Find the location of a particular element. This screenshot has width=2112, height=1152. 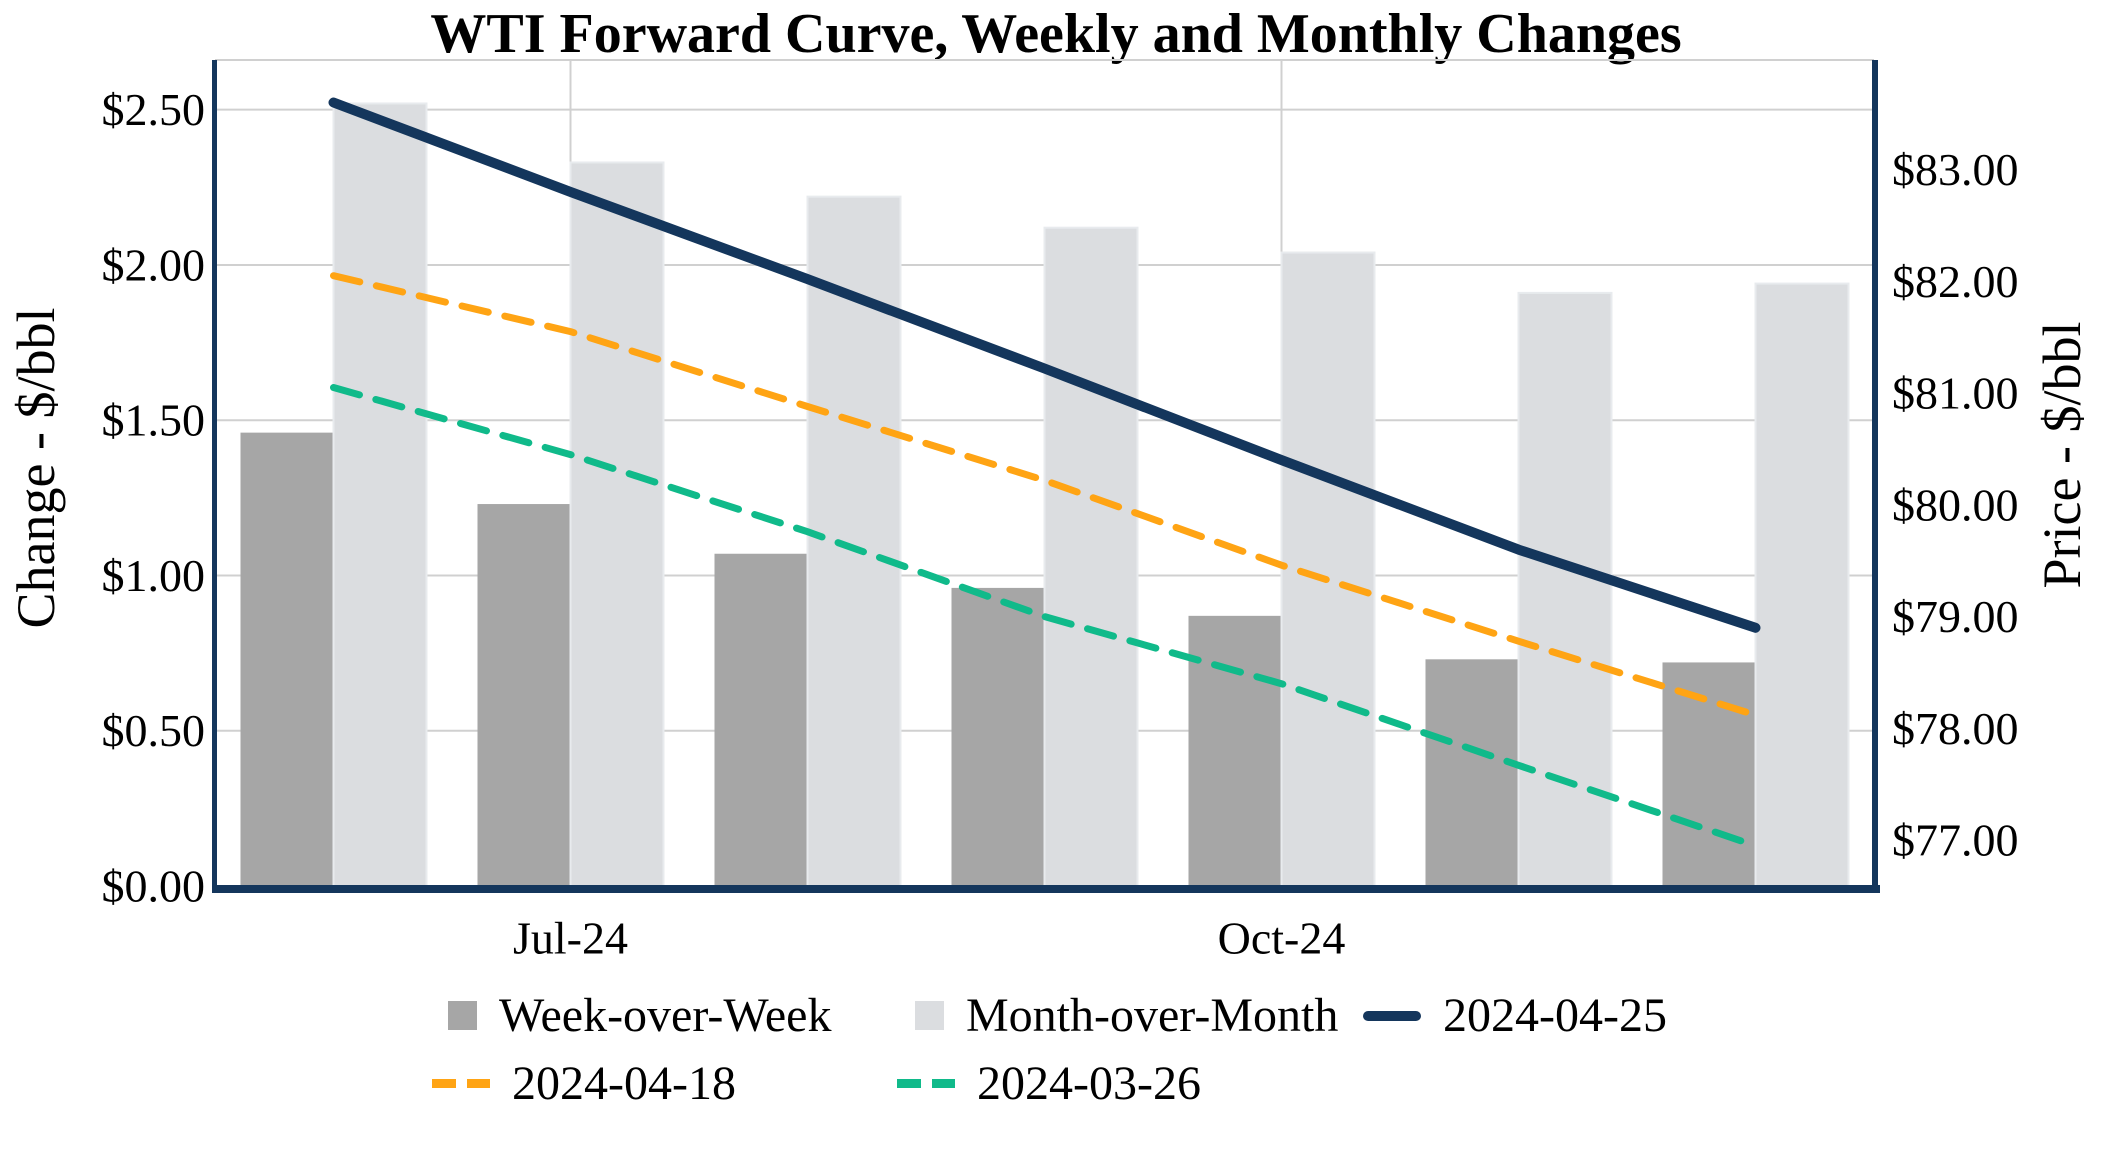

left-axis-tick-label: $1.50 is located at coordinates (154, 420).